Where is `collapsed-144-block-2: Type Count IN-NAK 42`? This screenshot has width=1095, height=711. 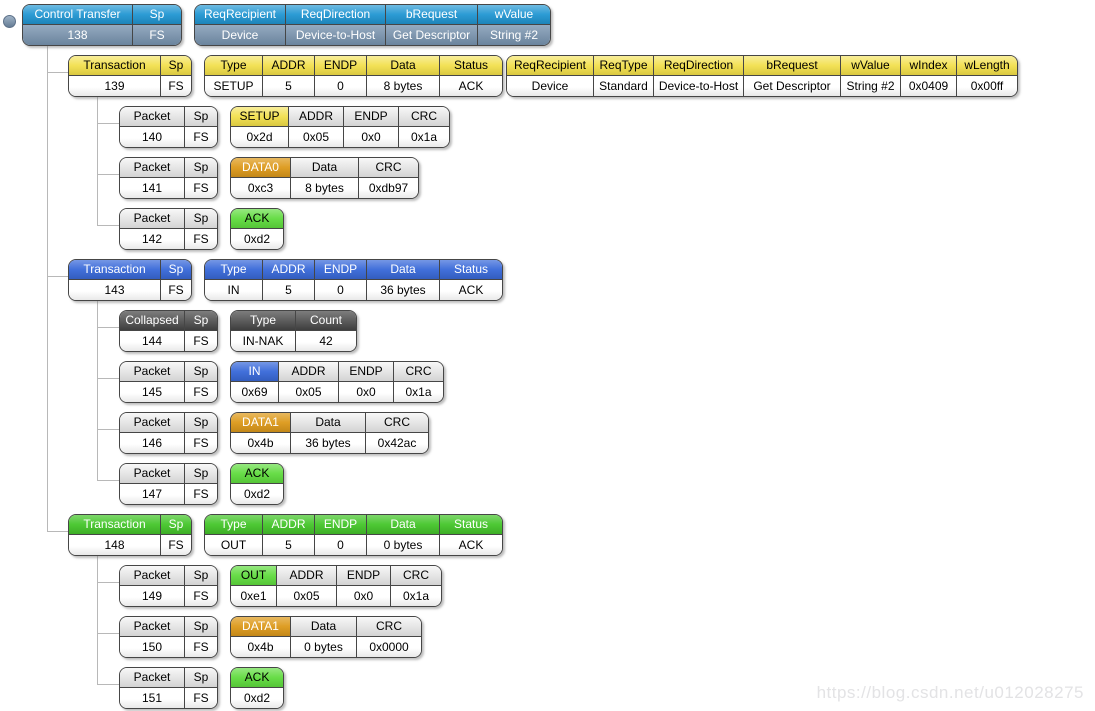
collapsed-144-block-2: Type Count IN-NAK 42 is located at coordinates (293, 331).